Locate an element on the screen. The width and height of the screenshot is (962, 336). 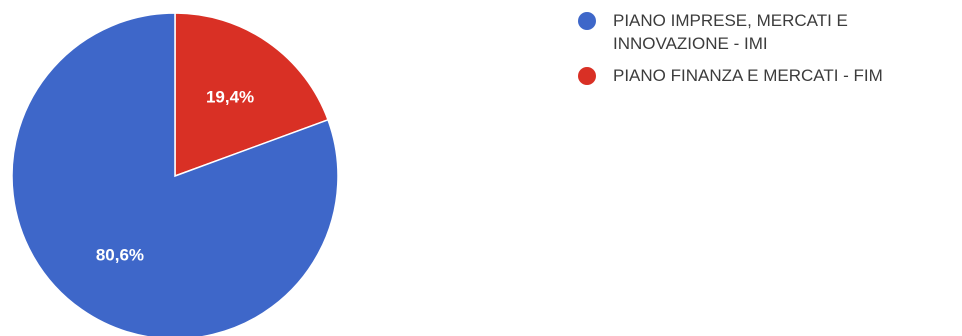
pie-slice-label-0: 19,4% is located at coordinates (230, 97).